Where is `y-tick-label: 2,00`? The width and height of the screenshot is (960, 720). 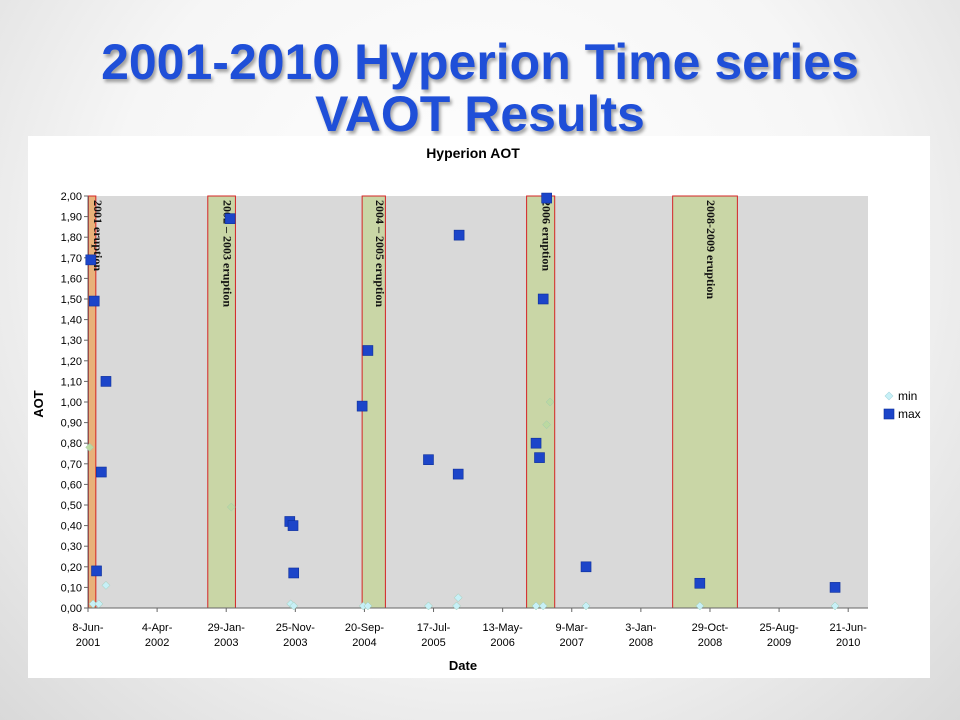
y-tick-label: 2,00 is located at coordinates (71, 197).